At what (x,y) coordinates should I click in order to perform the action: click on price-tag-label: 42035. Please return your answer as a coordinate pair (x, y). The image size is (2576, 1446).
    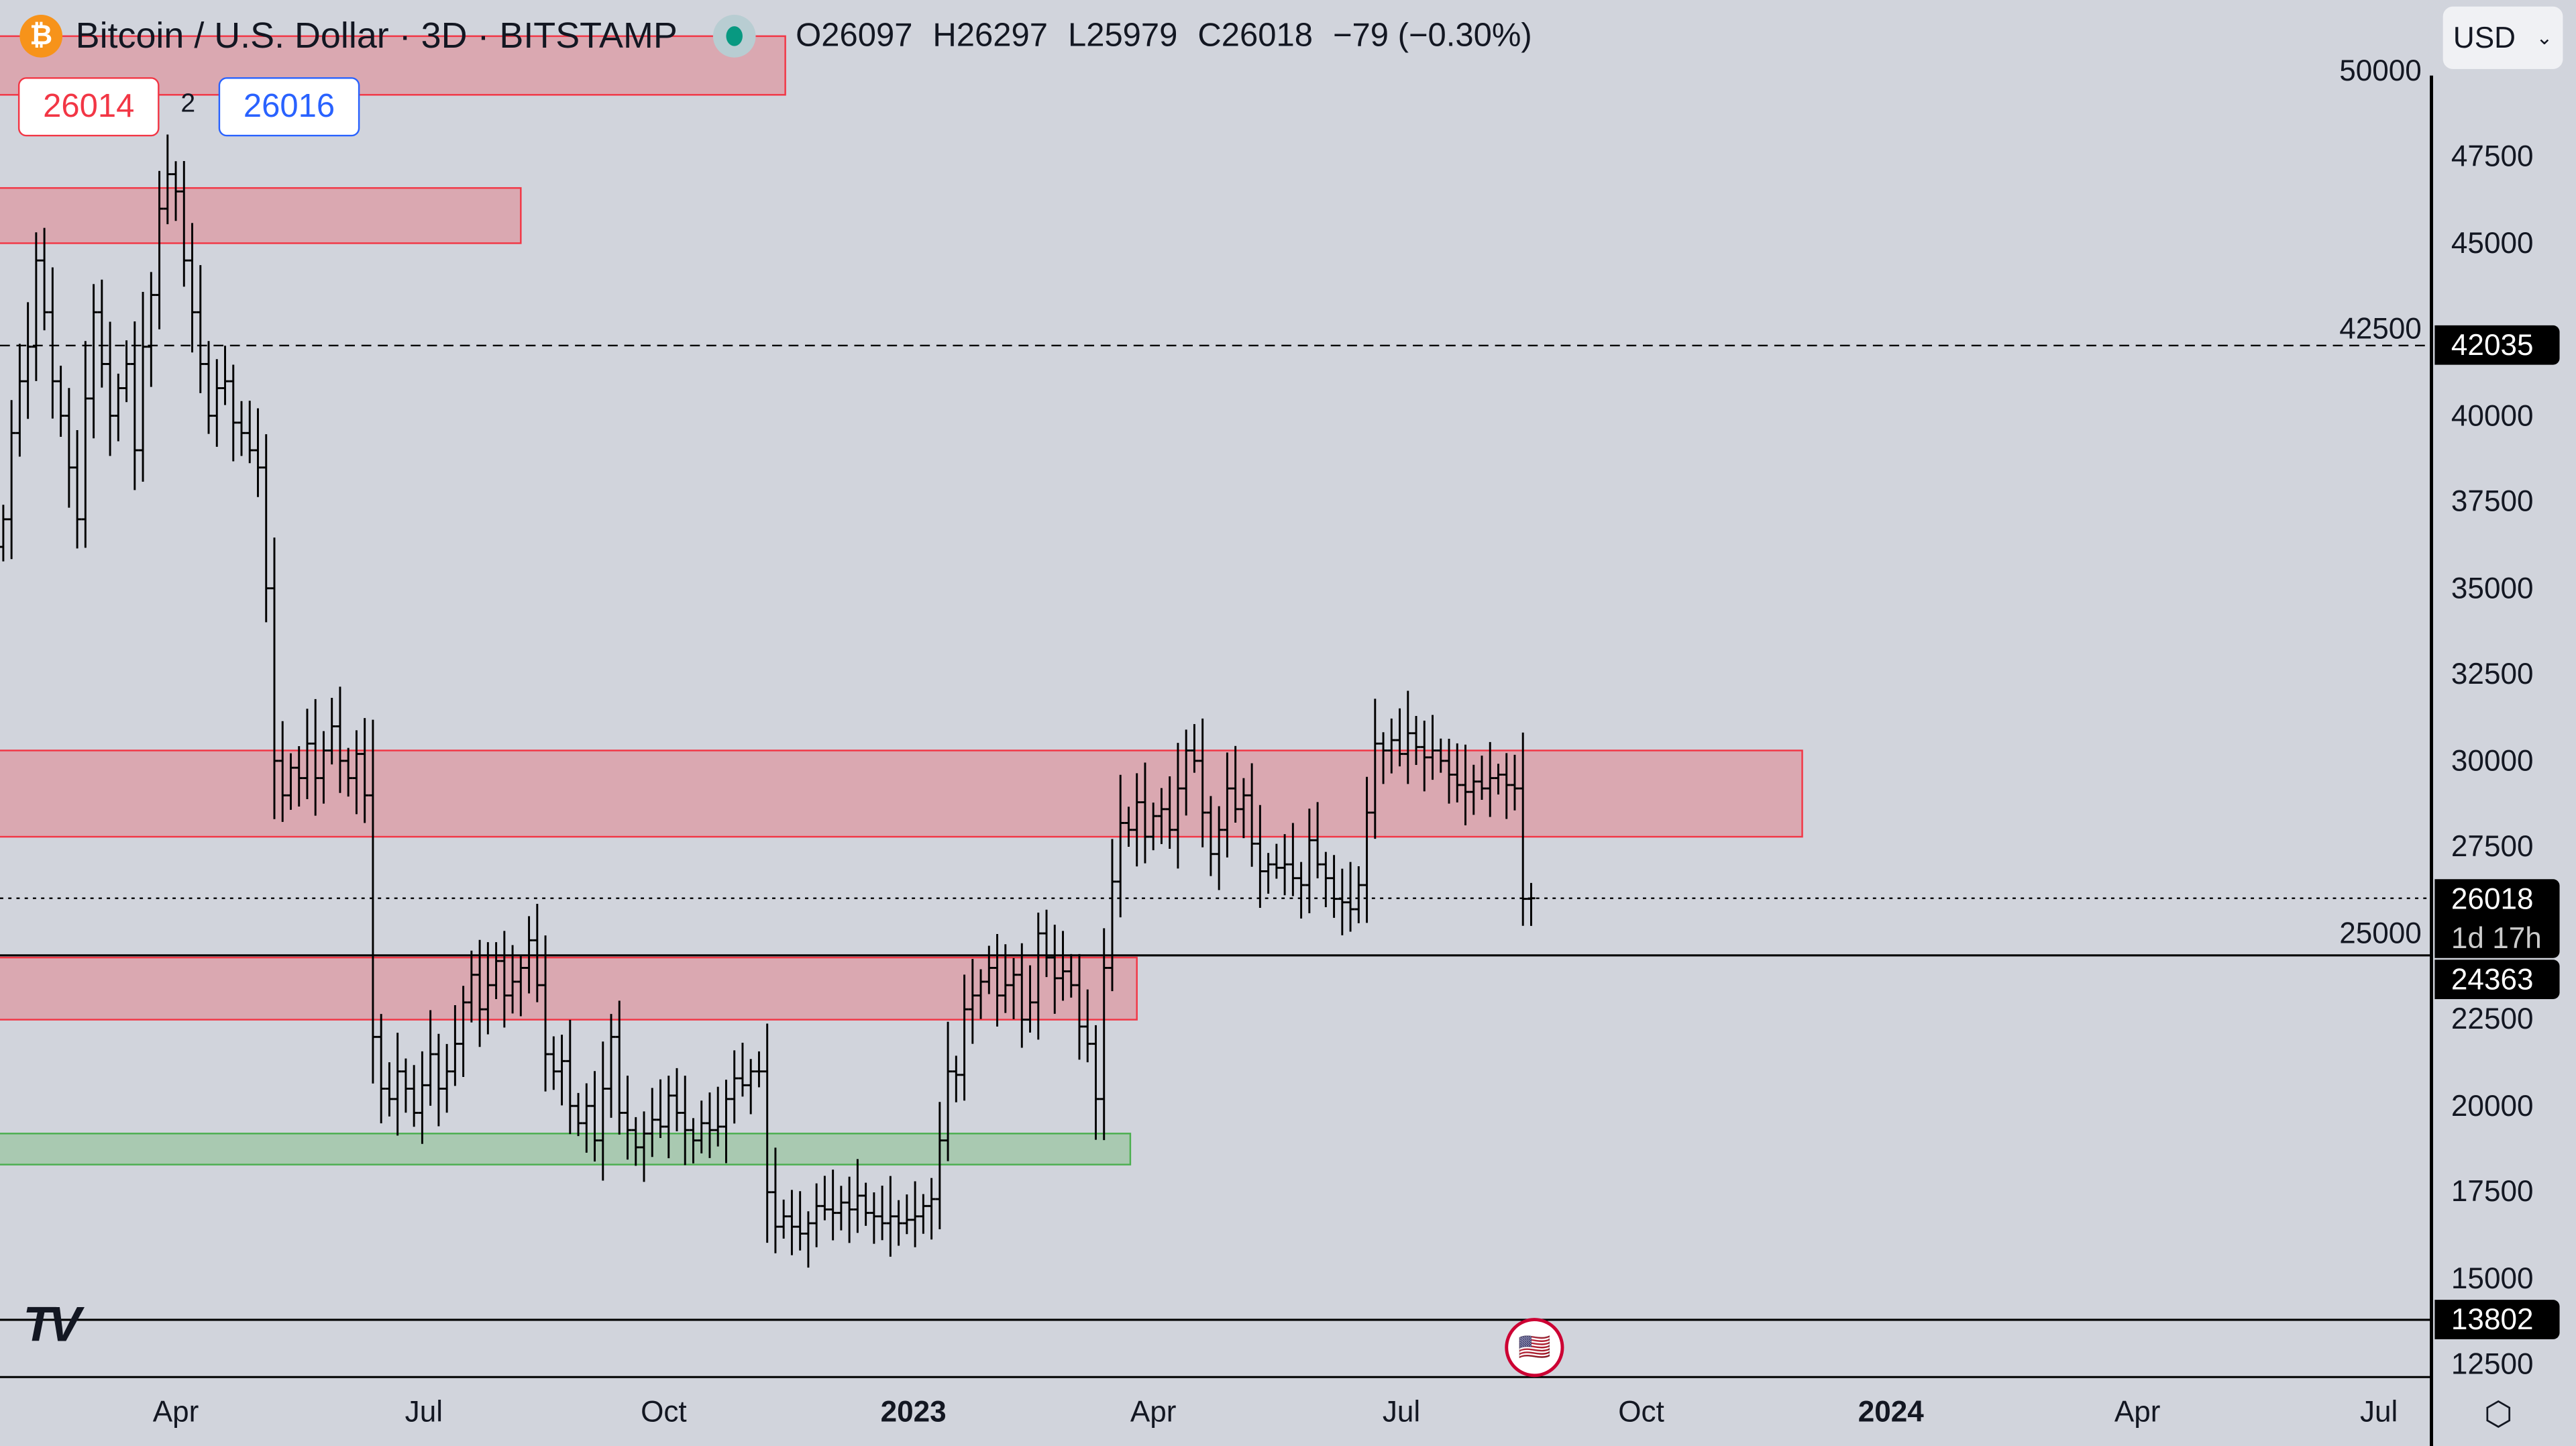
    Looking at the image, I should click on (2492, 346).